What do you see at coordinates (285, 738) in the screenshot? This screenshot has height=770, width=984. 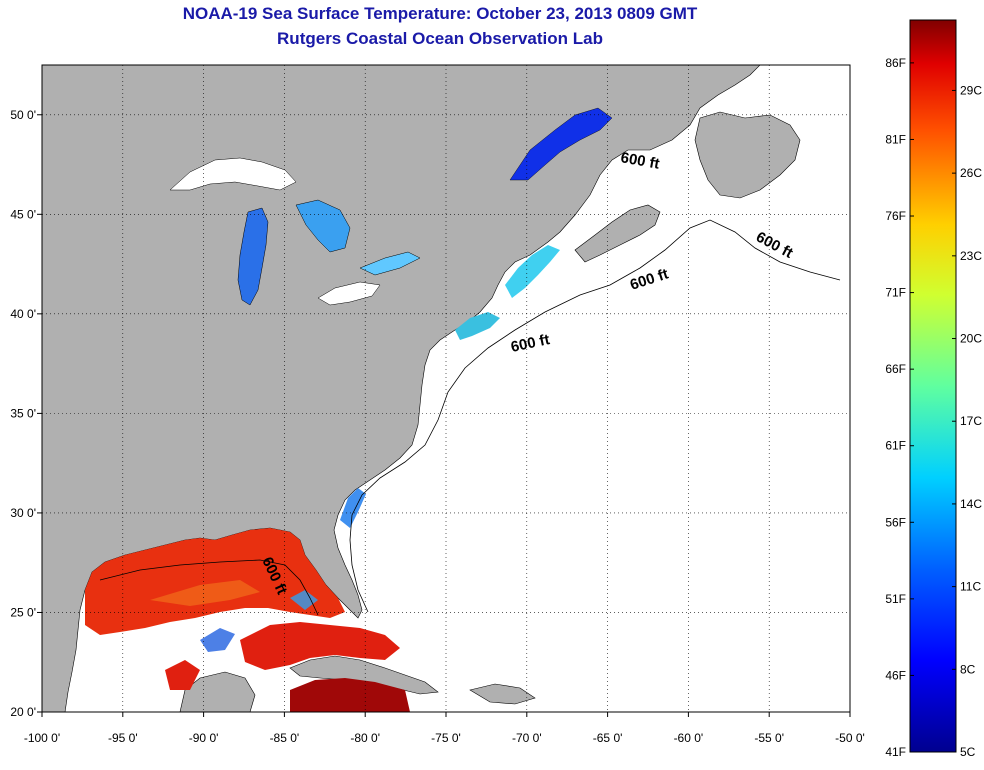 I see `lon-tick-label: -85 0'` at bounding box center [285, 738].